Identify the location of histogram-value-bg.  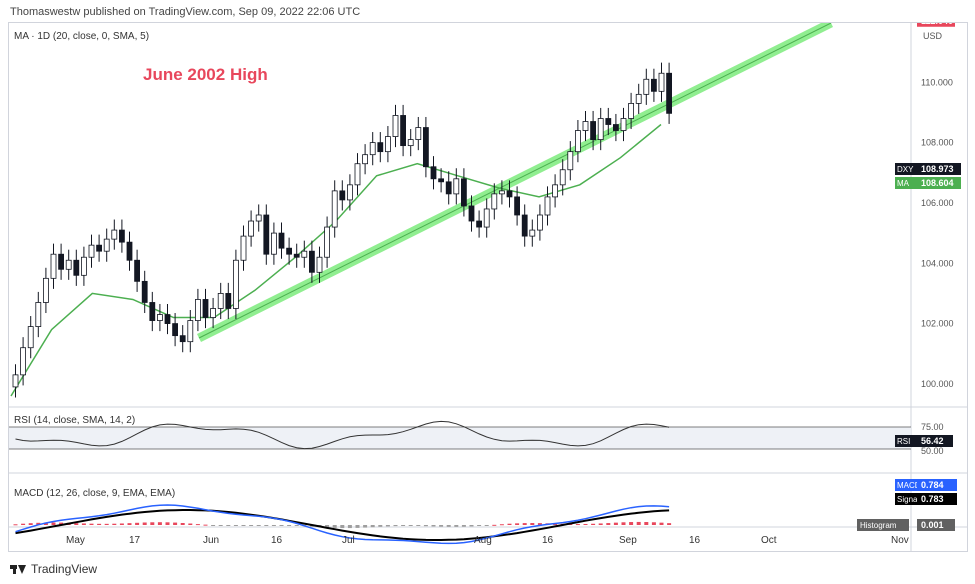
(936, 525).